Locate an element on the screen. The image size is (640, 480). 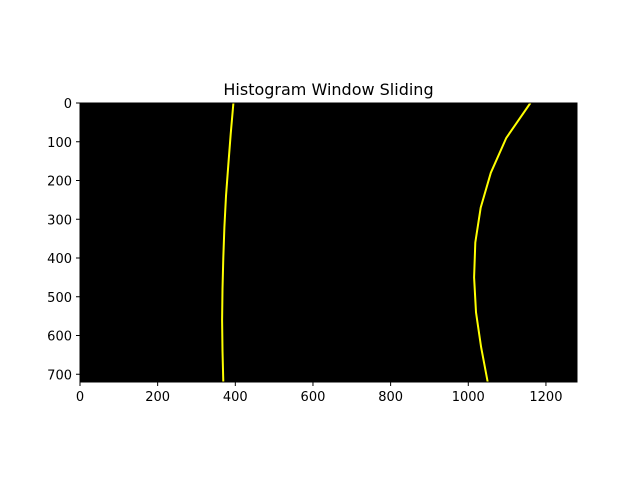
chart-title: Histogram Window Sliding is located at coordinates (328, 89).